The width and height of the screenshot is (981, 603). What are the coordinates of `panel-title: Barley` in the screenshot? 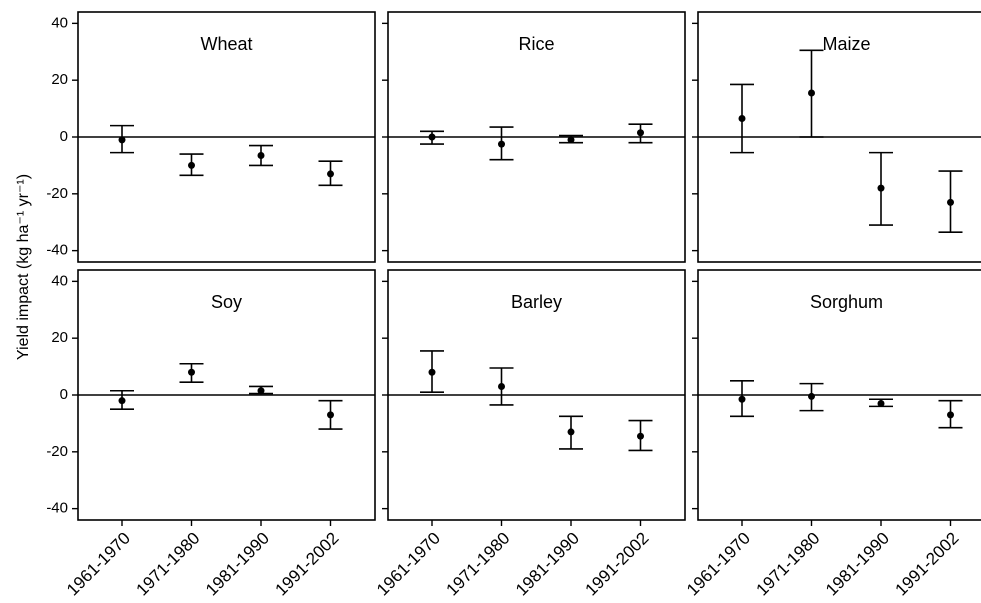 It's located at (536, 302).